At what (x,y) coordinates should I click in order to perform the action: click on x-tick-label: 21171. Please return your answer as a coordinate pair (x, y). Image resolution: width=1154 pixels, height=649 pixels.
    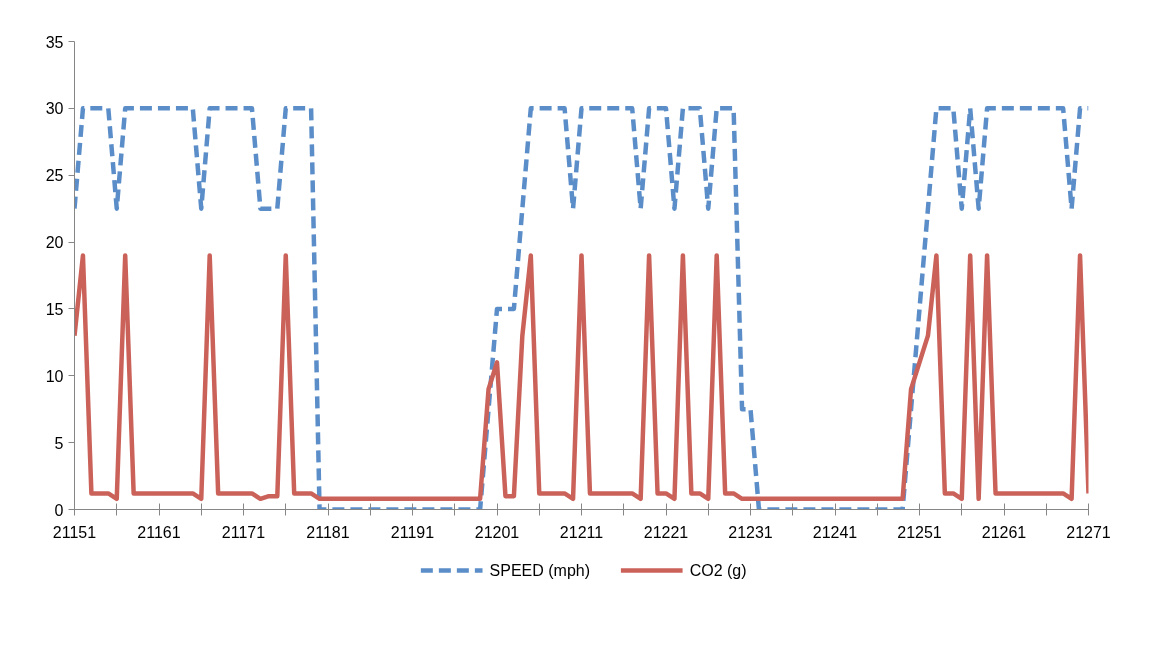
    Looking at the image, I should click on (243, 532).